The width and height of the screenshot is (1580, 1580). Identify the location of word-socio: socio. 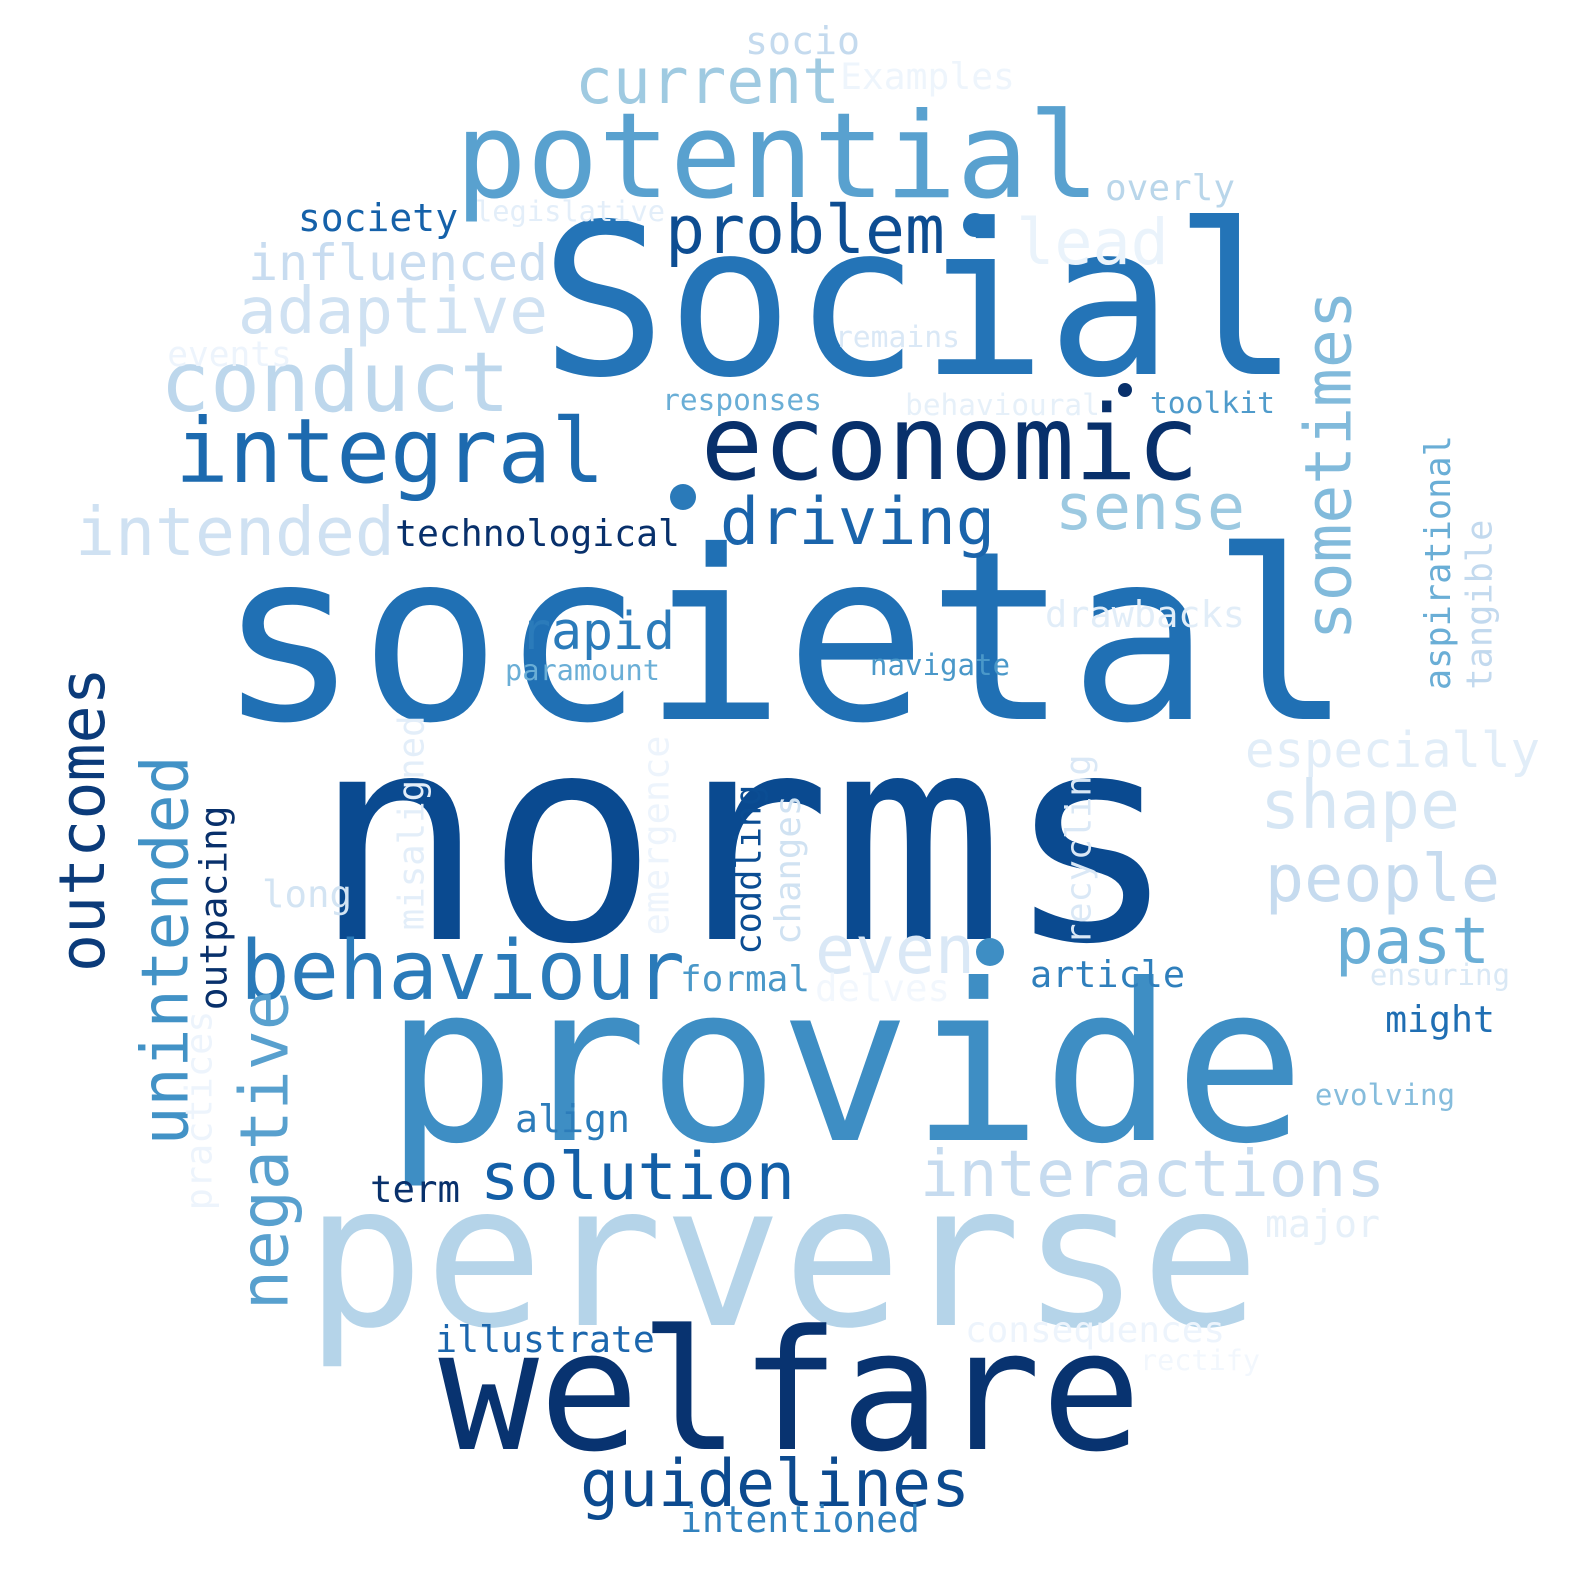
(802, 42).